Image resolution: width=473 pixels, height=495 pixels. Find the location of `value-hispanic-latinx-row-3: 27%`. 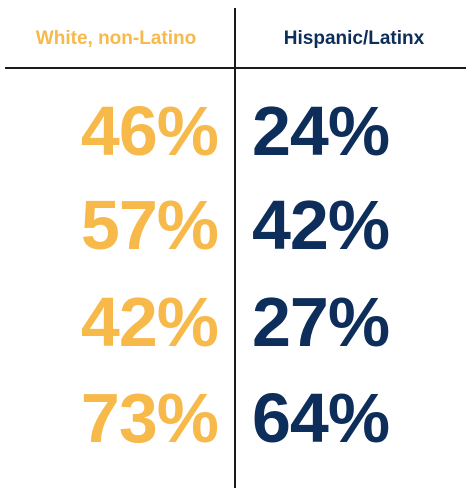

value-hispanic-latinx-row-3: 27% is located at coordinates (321, 322).